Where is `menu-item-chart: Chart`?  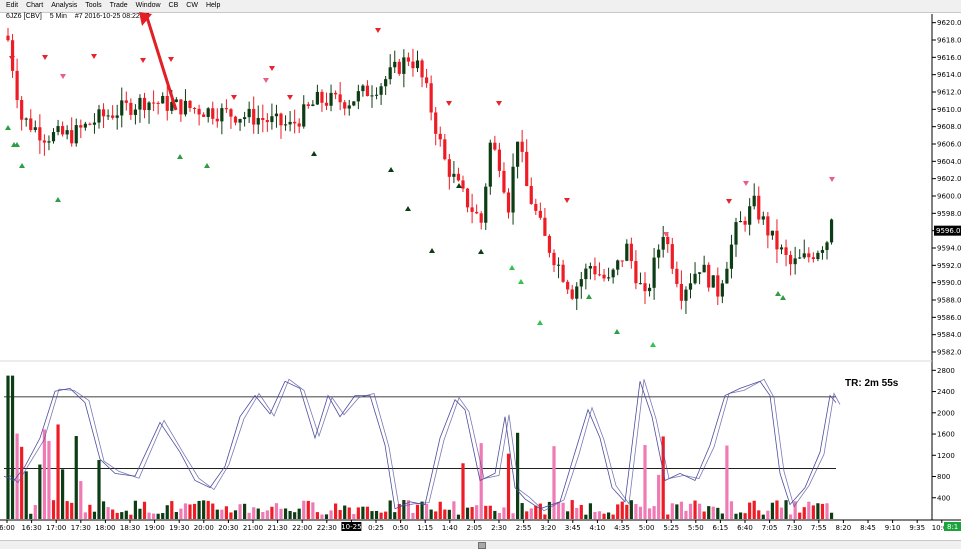
menu-item-chart: Chart is located at coordinates (35, 5).